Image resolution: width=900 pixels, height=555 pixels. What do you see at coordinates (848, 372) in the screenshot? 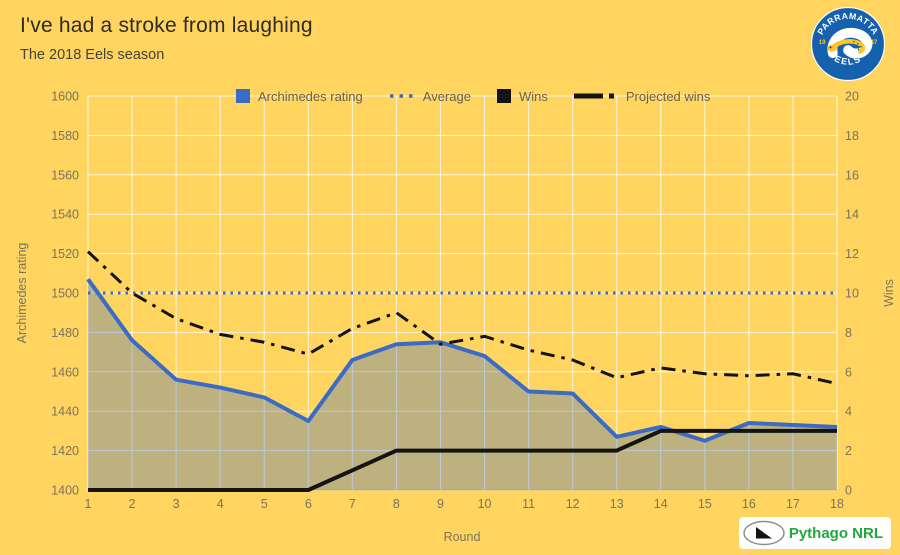
I see `y-tick-right: 6` at bounding box center [848, 372].